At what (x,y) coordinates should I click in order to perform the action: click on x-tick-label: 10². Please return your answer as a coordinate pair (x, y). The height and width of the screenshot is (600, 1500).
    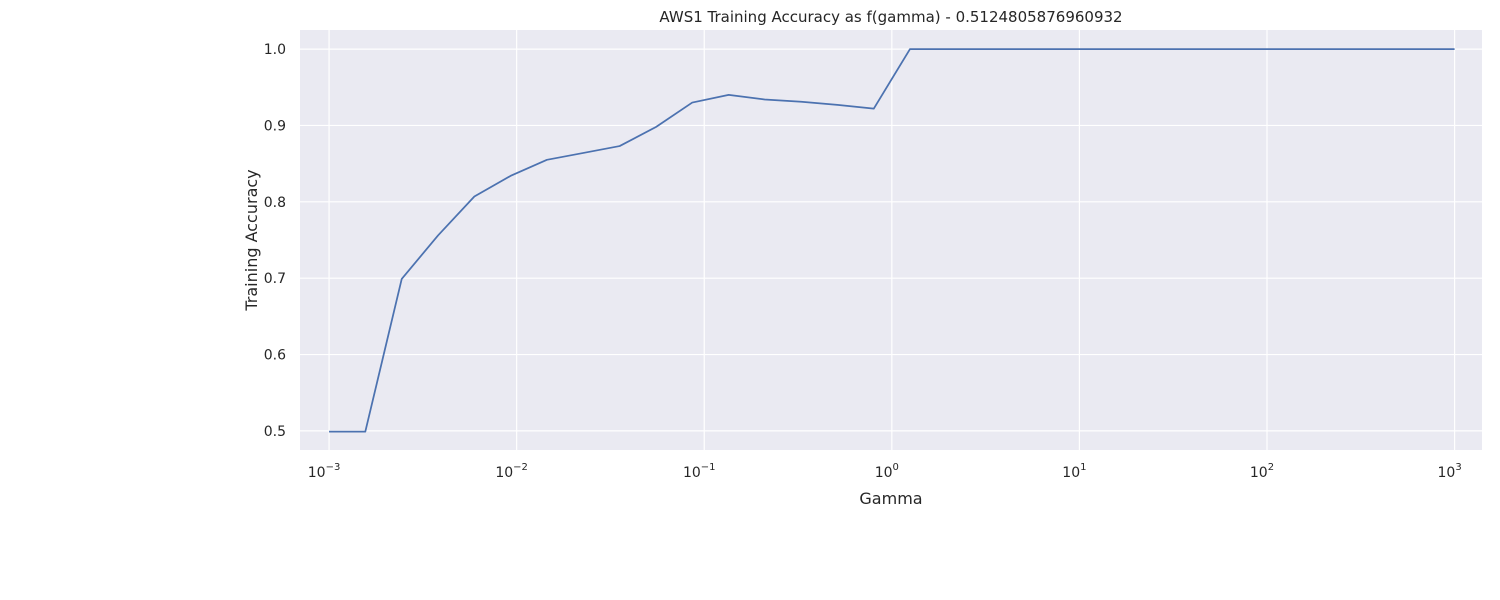
    Looking at the image, I should click on (1262, 471).